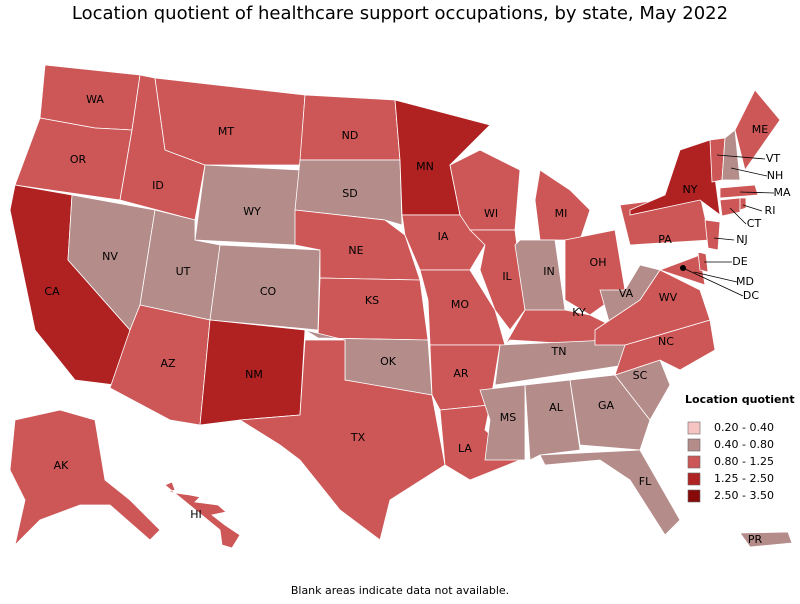  Describe the element at coordinates (740, 399) in the screenshot. I see `legend-title: Location quotient` at that location.